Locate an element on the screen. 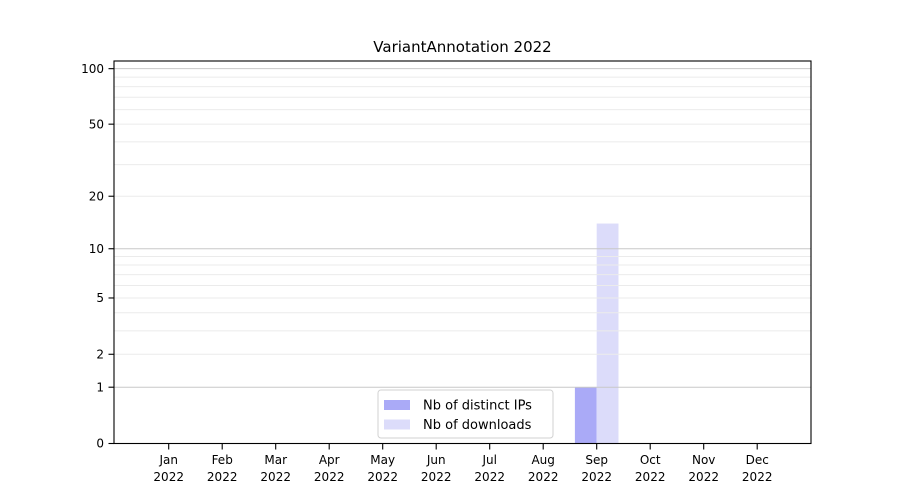 This screenshot has width=900, height=500. legend-swatch-distinct-ips is located at coordinates (397, 405).